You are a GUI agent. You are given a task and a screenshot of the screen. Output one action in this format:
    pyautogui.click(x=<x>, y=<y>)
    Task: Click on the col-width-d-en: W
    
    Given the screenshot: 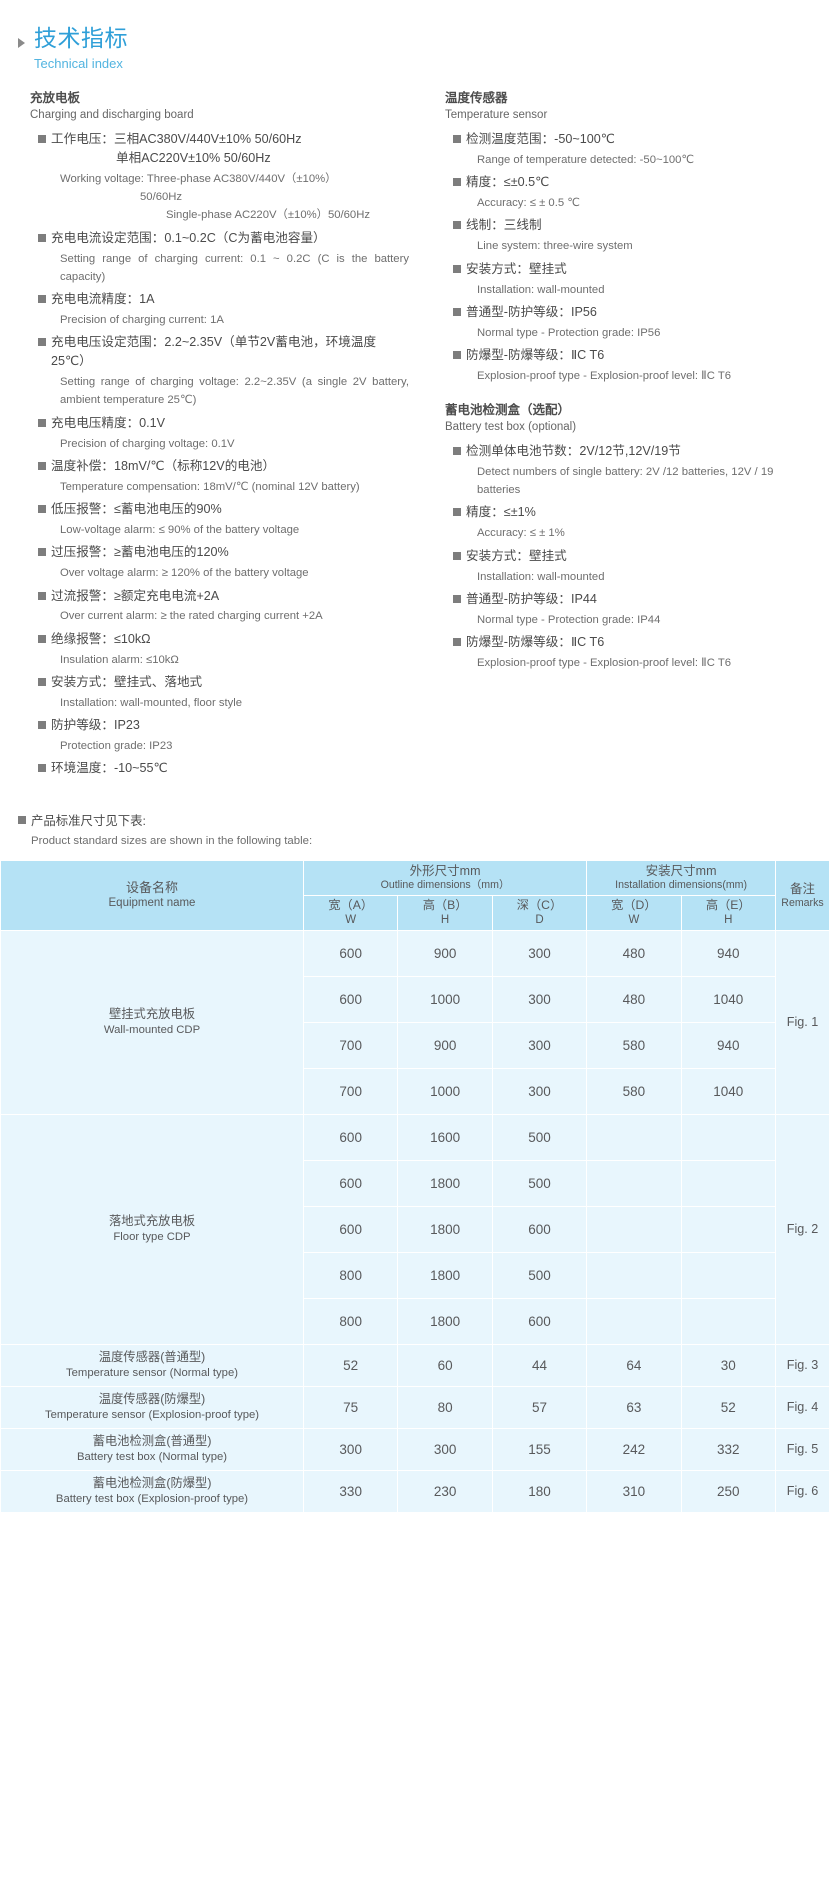 What is the action you would take?
    pyautogui.click(x=634, y=920)
    